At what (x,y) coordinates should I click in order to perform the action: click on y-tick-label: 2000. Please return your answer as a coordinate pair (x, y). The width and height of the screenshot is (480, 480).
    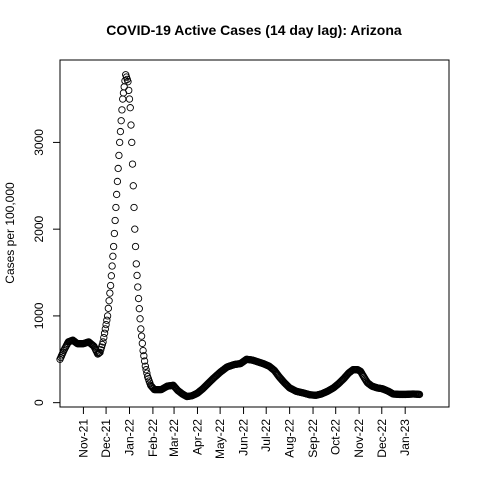
    Looking at the image, I should click on (39, 228).